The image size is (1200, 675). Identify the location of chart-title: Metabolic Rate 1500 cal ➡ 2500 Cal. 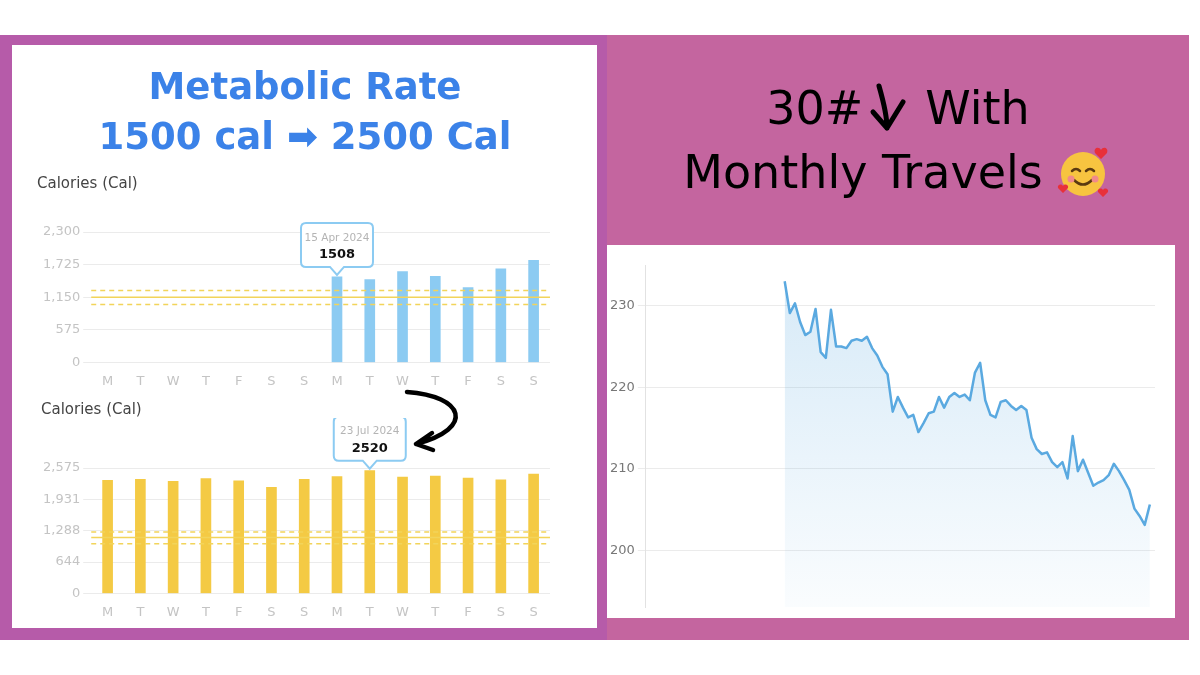
(305, 112).